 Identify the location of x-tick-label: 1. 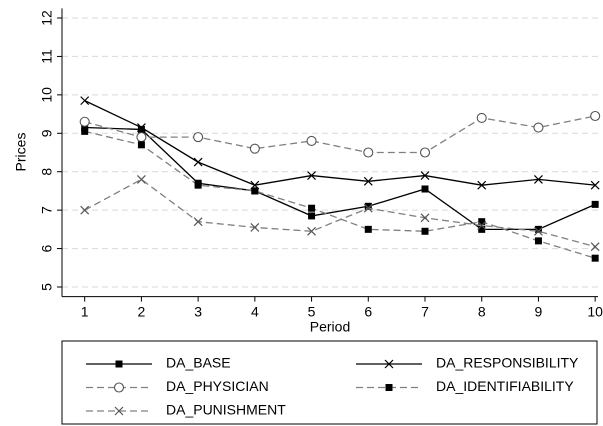
(85, 311).